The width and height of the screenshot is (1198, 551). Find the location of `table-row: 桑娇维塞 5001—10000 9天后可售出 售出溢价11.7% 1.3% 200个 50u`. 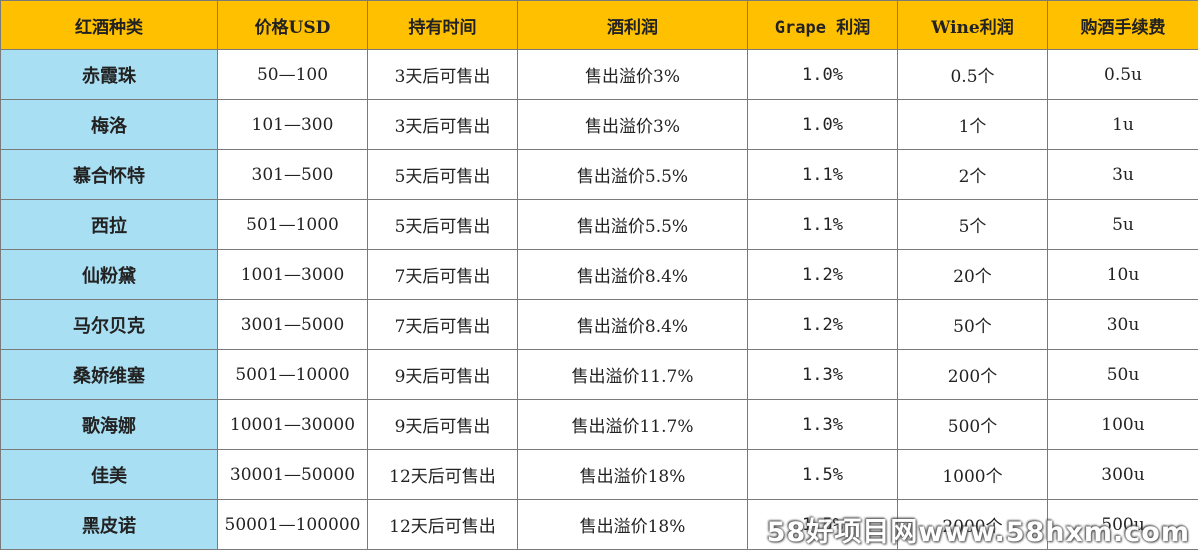

table-row: 桑娇维塞 5001—10000 9天后可售出 售出溢价11.7% 1.3% 200个 50u is located at coordinates (599, 374).